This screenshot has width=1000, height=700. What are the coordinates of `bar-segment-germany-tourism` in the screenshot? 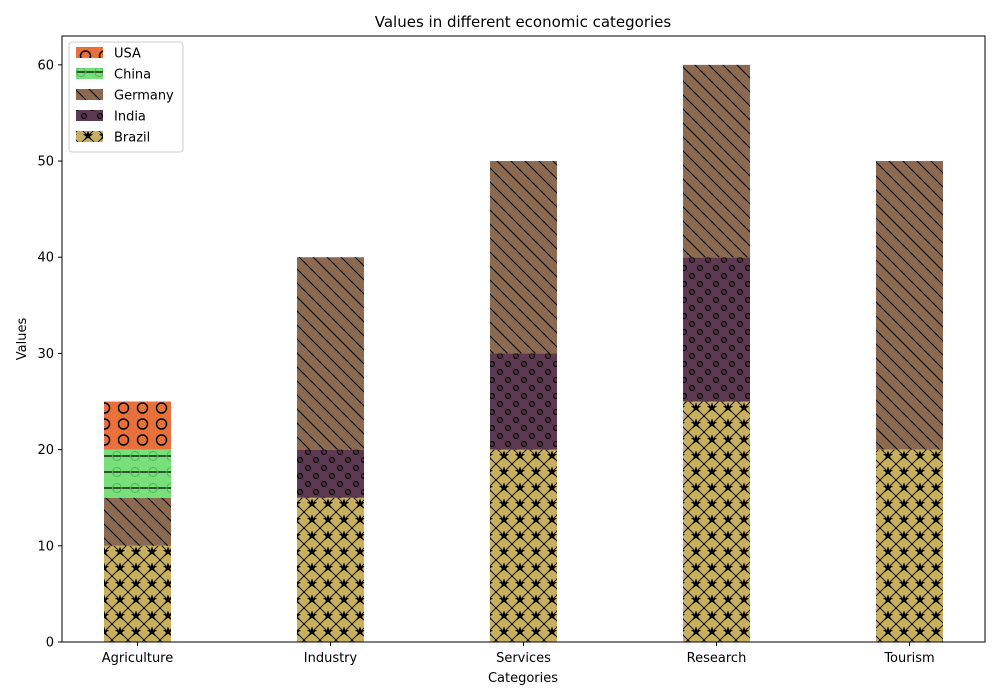 It's located at (909, 305).